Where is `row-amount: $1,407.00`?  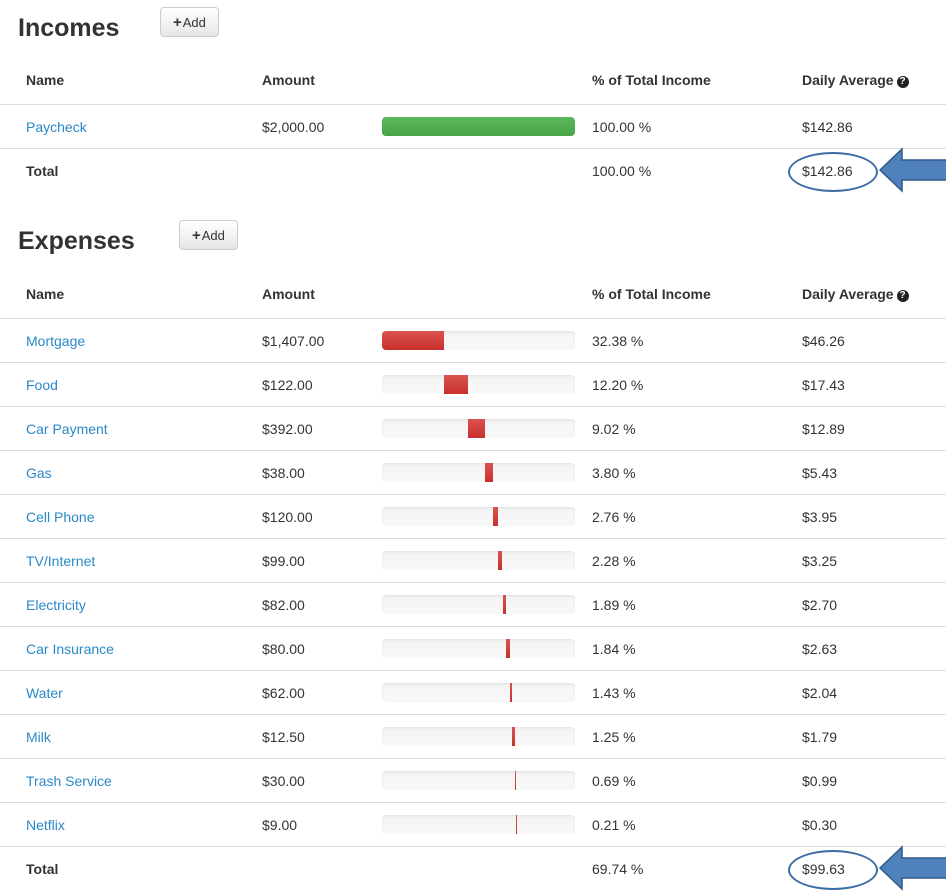 row-amount: $1,407.00 is located at coordinates (322, 340).